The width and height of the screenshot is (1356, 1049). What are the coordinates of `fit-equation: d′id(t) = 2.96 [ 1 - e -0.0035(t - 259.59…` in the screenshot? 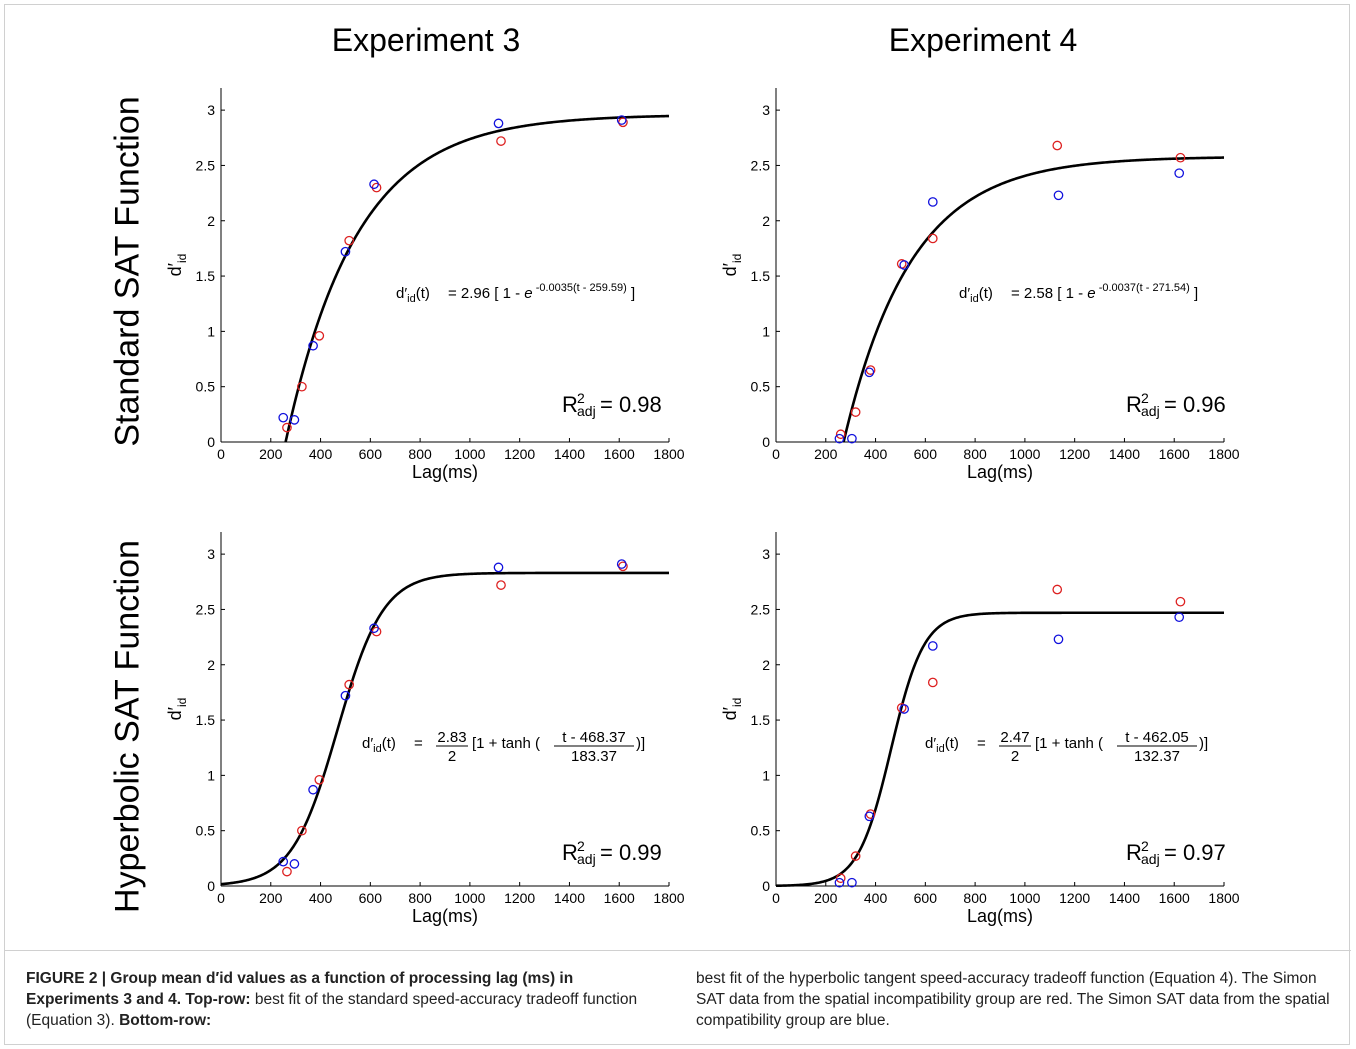 It's located at (515, 293).